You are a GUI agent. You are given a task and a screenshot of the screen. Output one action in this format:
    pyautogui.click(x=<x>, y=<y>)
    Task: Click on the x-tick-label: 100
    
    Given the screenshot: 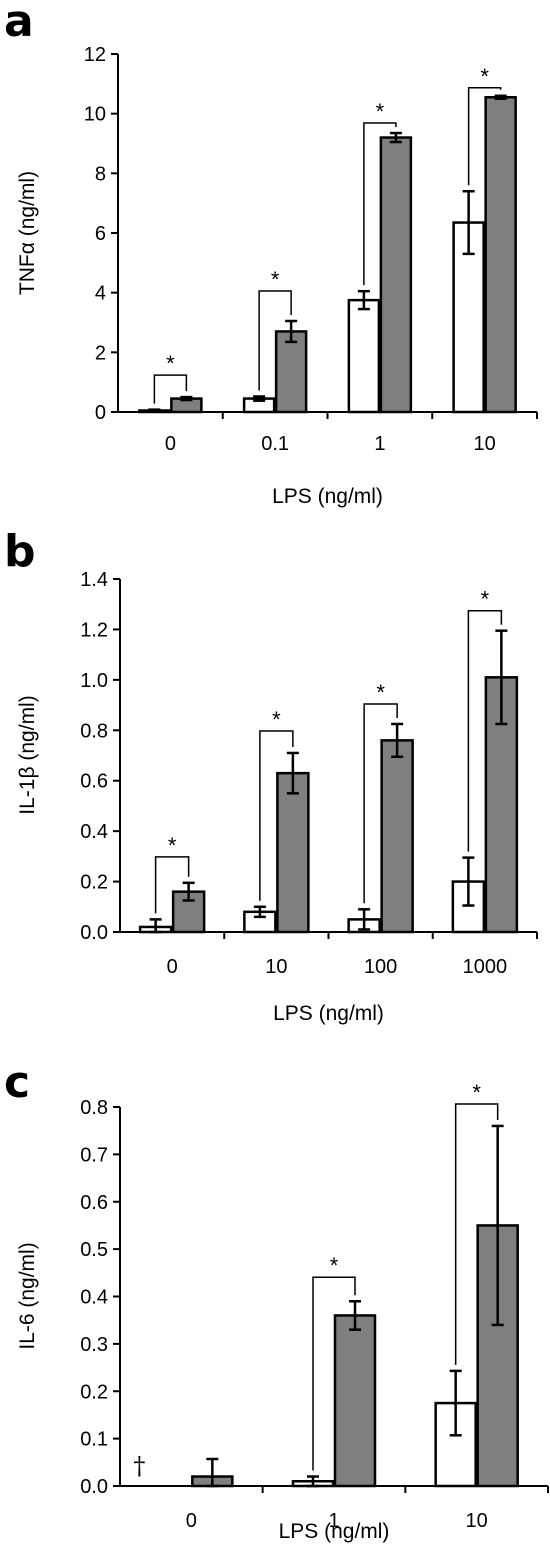 What is the action you would take?
    pyautogui.click(x=380, y=967)
    